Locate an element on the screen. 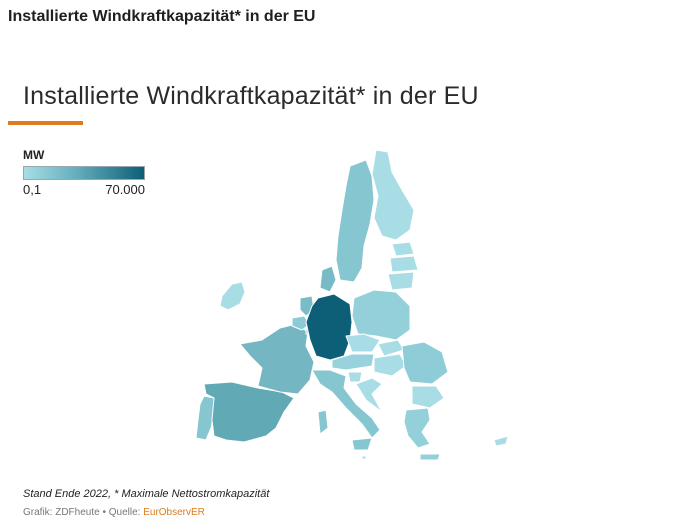 The image size is (679, 530). region-poland is located at coordinates (381, 315).